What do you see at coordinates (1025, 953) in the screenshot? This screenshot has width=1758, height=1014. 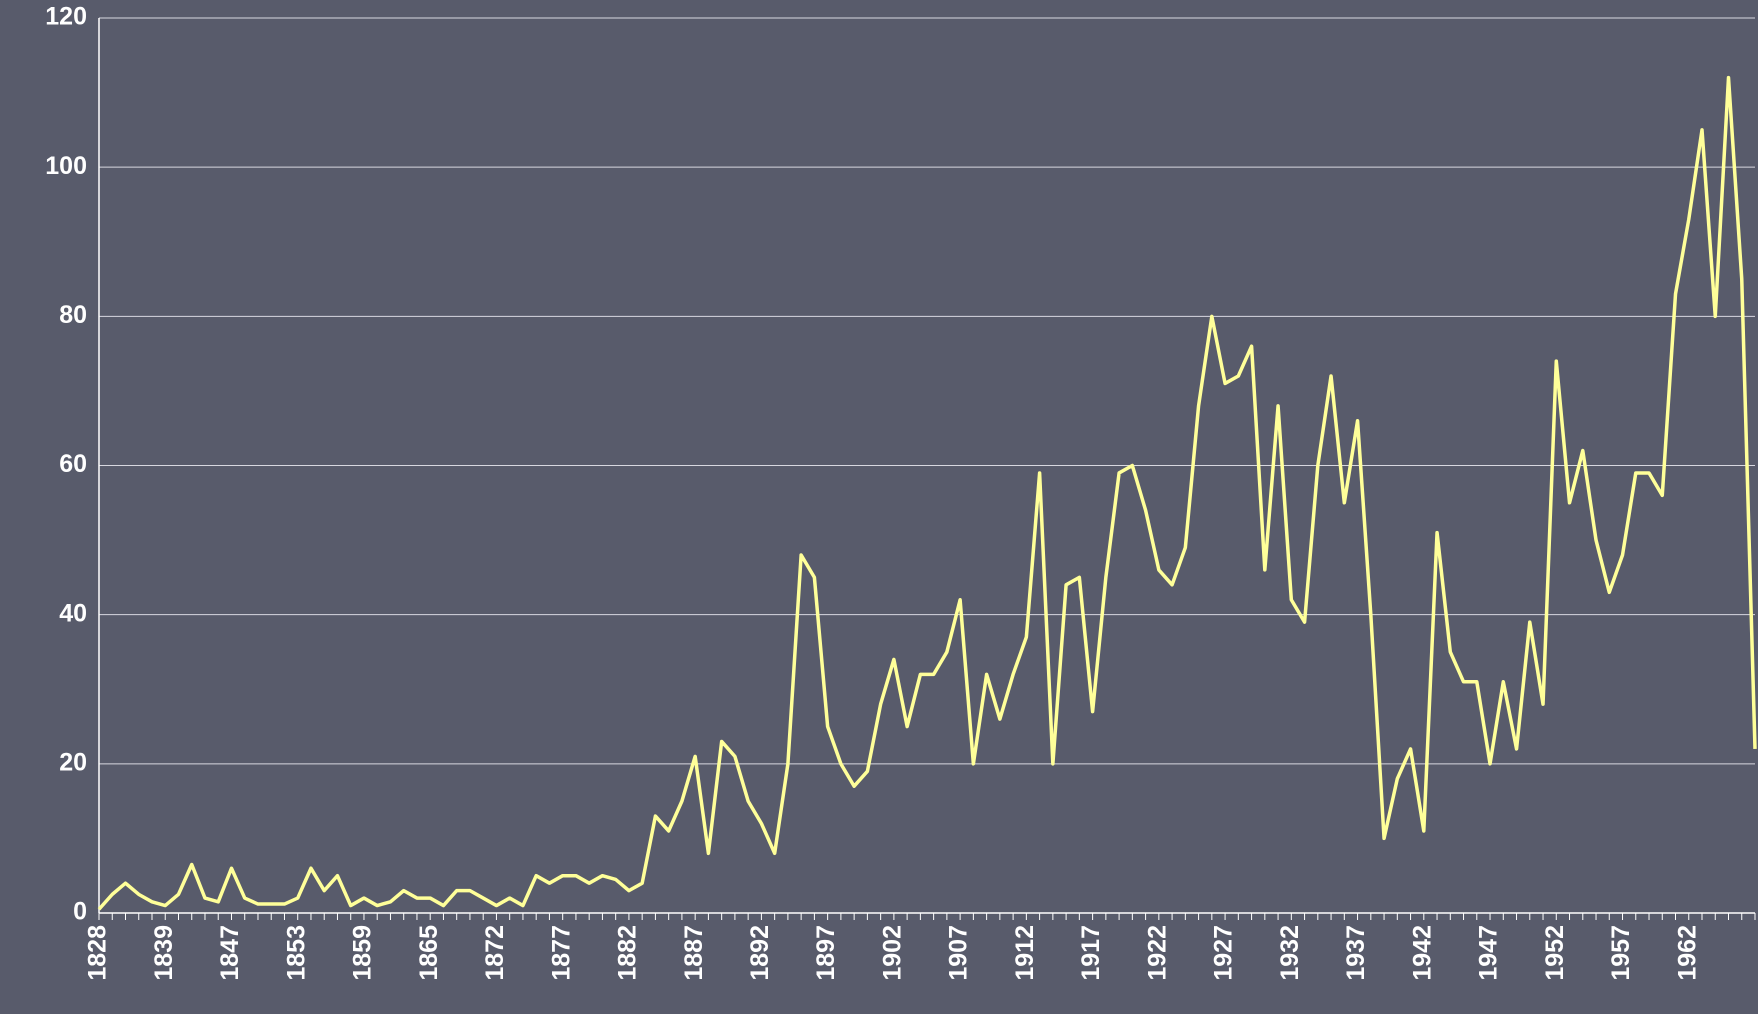 I see `x-tick-label: 1912` at bounding box center [1025, 953].